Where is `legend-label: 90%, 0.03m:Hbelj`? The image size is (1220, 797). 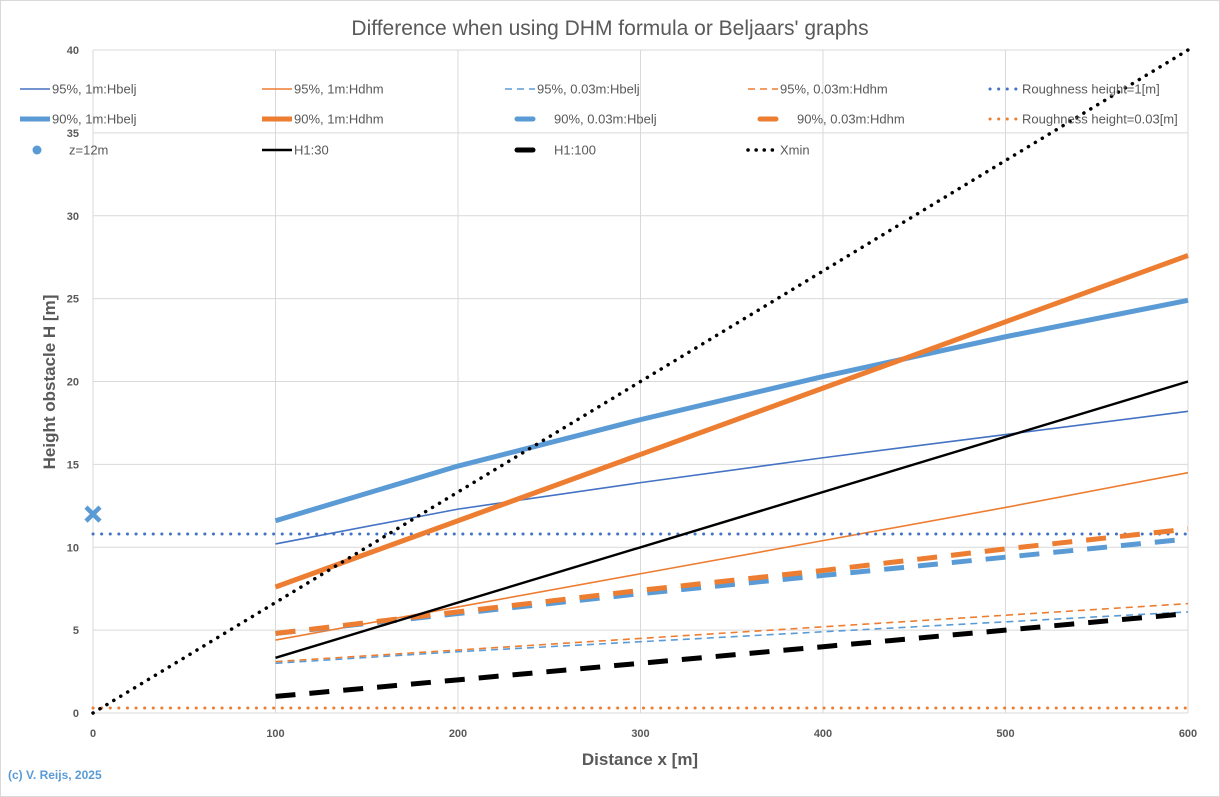 legend-label: 90%, 0.03m:Hbelj is located at coordinates (605, 119).